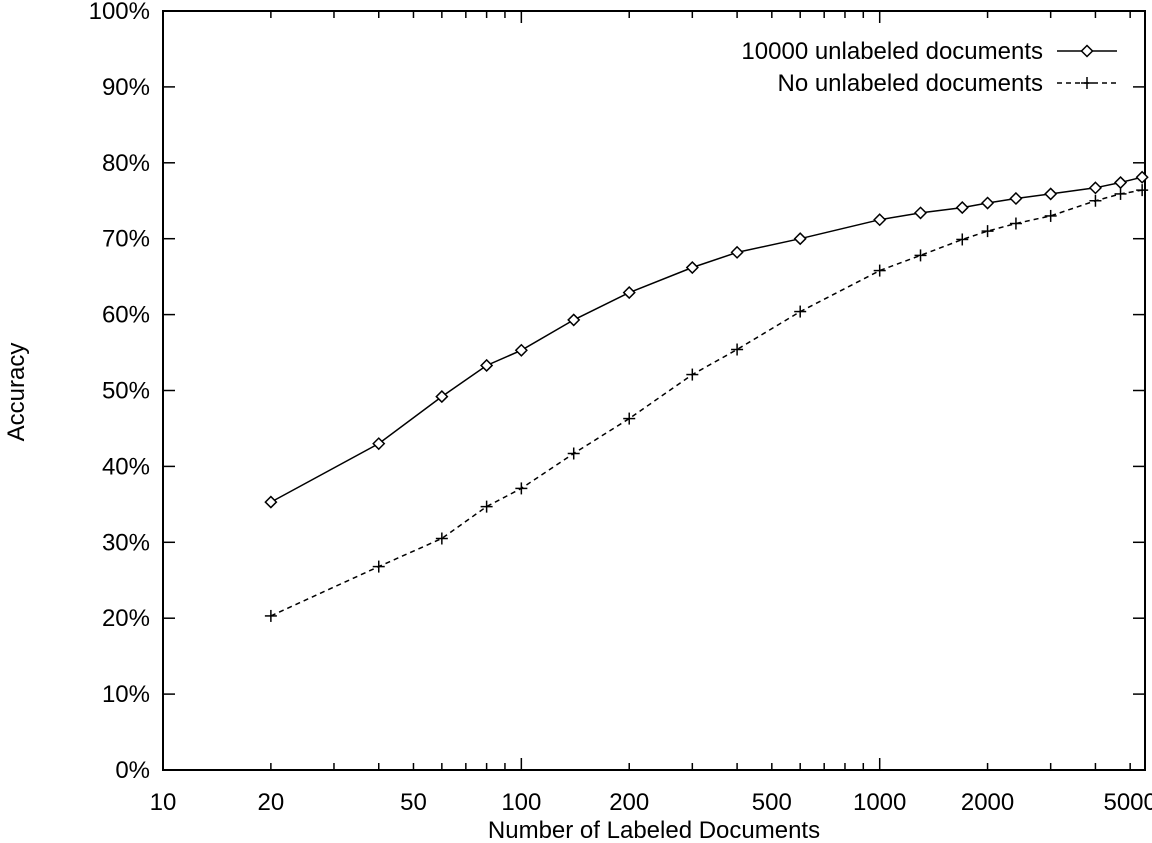  What do you see at coordinates (772, 802) in the screenshot?
I see `x-tick-label: 500` at bounding box center [772, 802].